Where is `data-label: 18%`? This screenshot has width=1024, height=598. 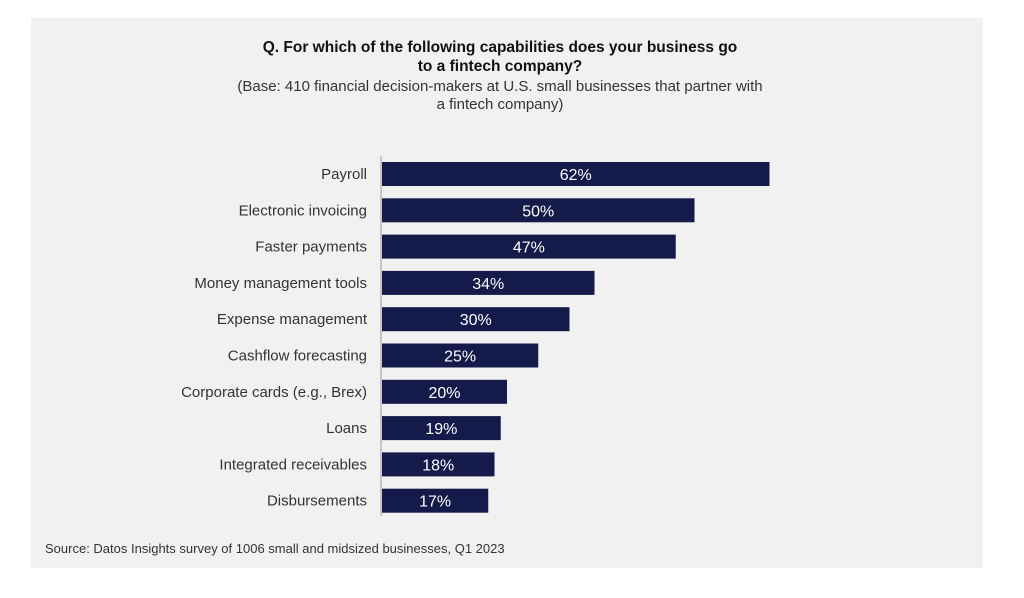 data-label: 18% is located at coordinates (438, 465).